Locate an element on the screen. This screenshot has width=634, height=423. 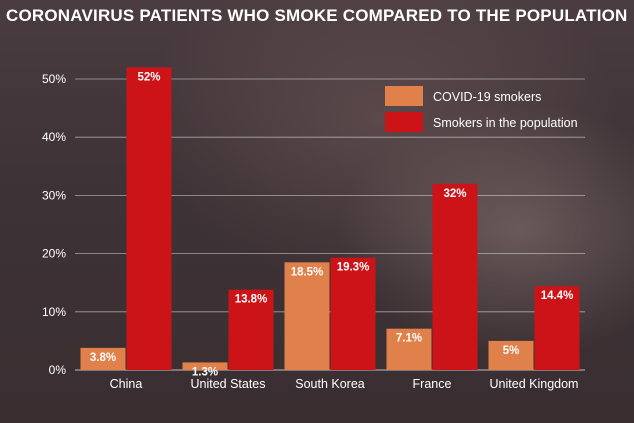
data-label: 32% is located at coordinates (454, 194).